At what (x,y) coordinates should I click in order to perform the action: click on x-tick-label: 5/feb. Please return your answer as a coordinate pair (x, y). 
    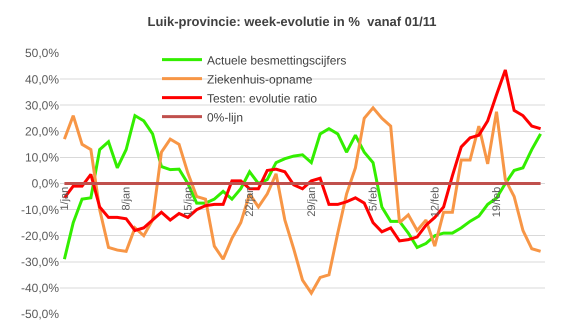
    Looking at the image, I should click on (374, 199).